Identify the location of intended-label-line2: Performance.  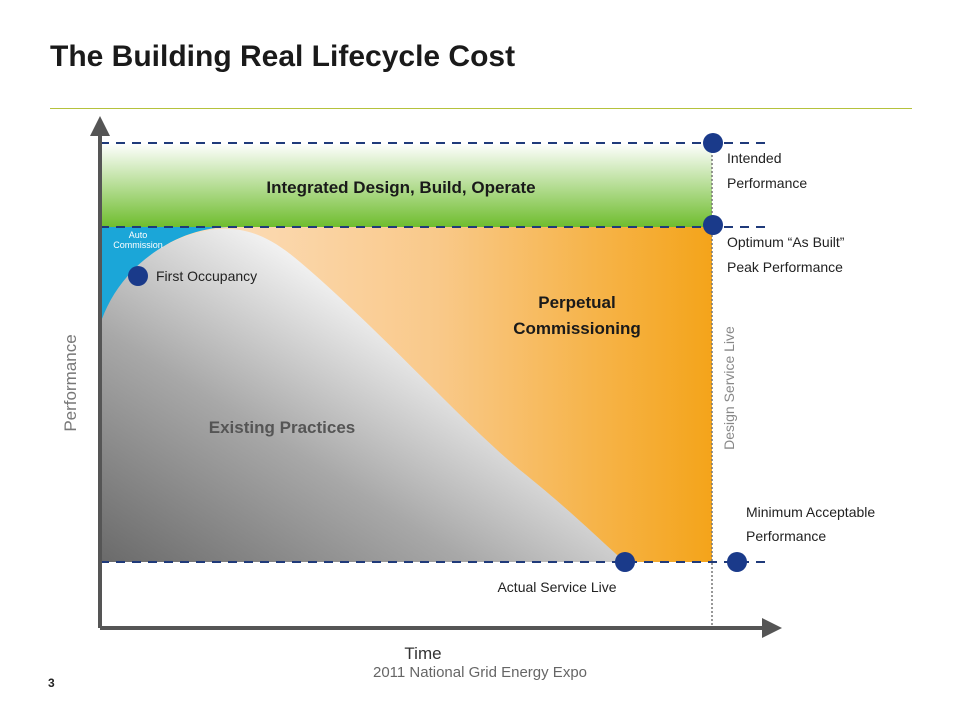
(767, 183).